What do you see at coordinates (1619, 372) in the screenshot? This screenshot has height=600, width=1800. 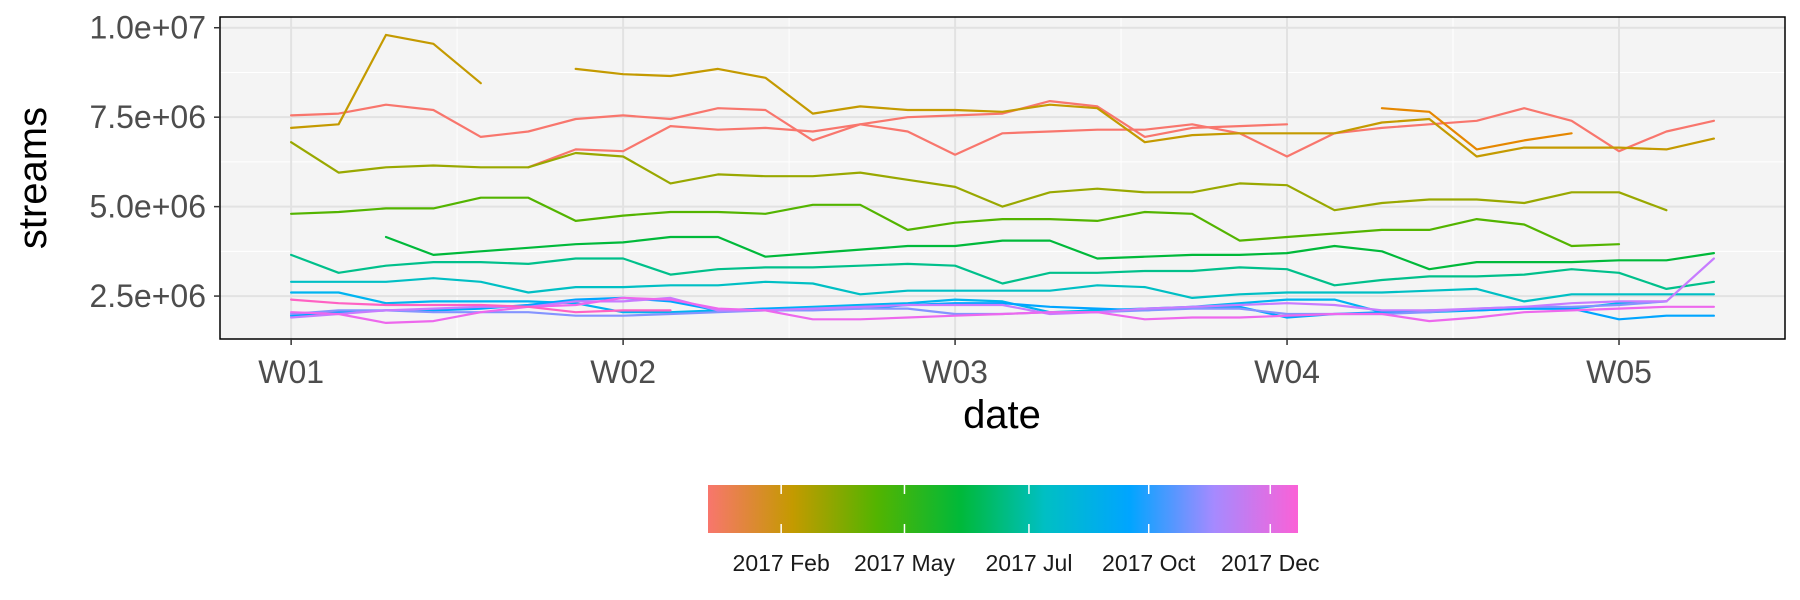 I see `x-tick-label: W05` at bounding box center [1619, 372].